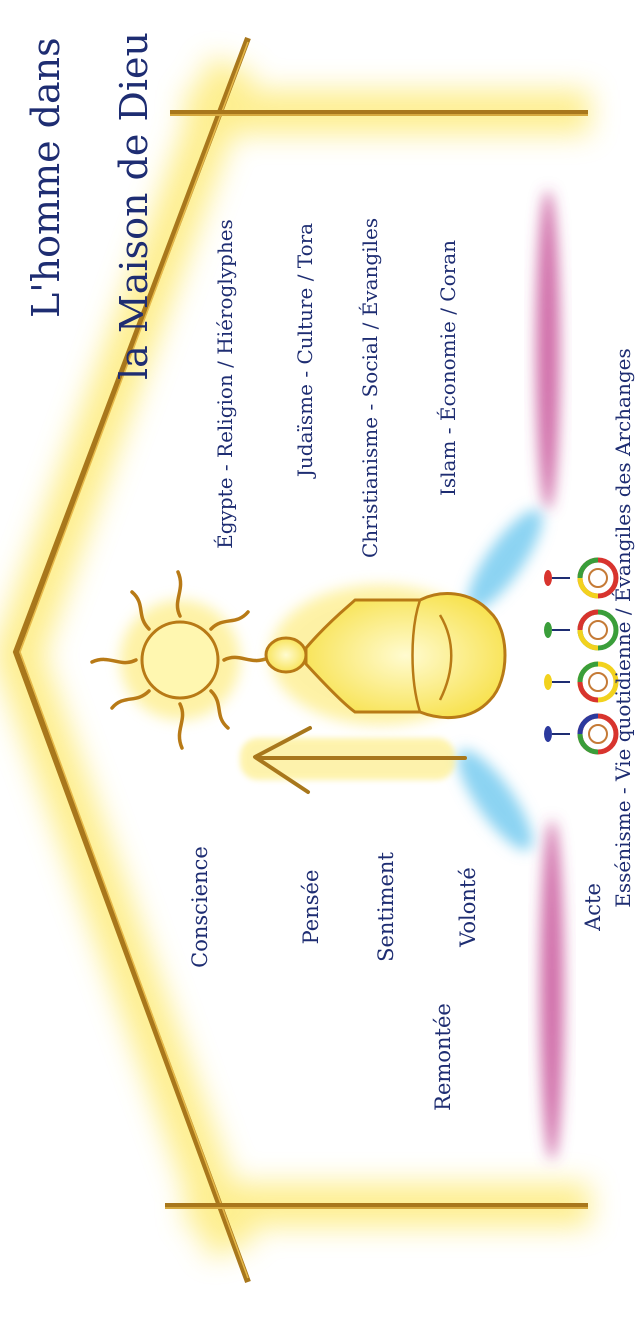 This screenshot has height=1318, width=638. I want to click on label-sentiment: Sentiment, so click(386, 907).